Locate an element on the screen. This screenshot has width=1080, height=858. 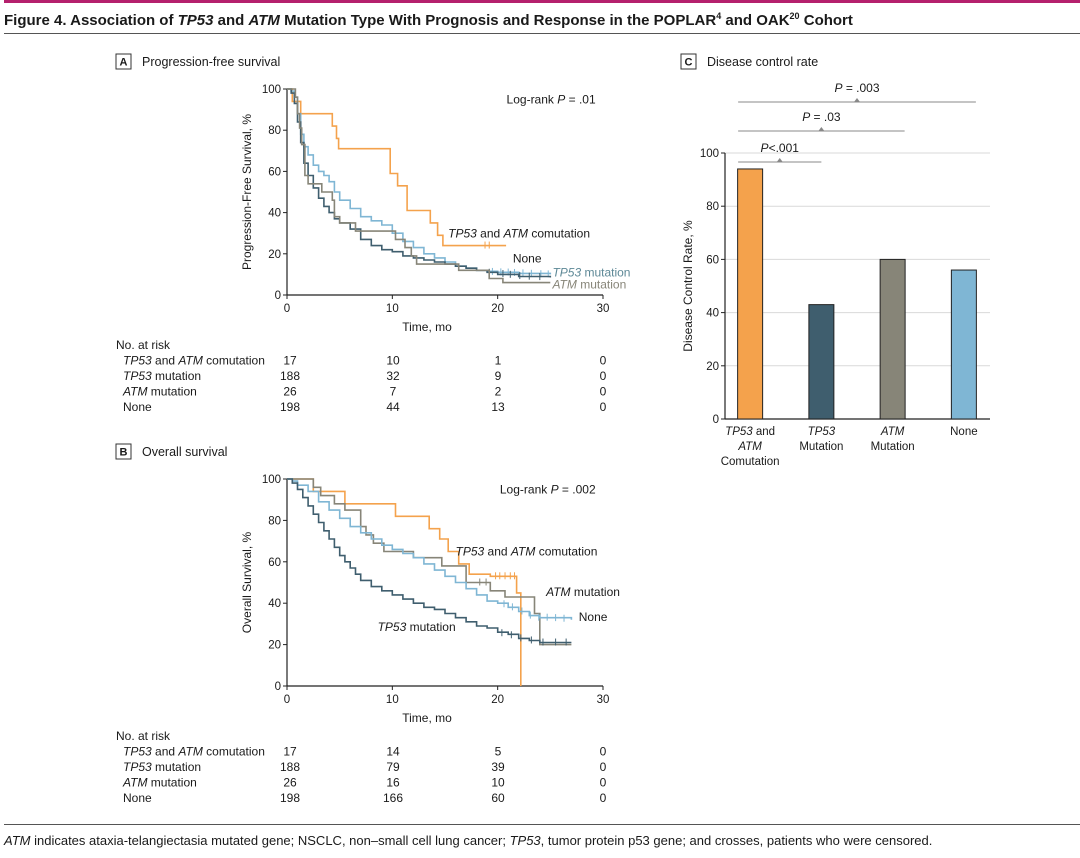
y-tick-label: 40 is located at coordinates (712, 314).